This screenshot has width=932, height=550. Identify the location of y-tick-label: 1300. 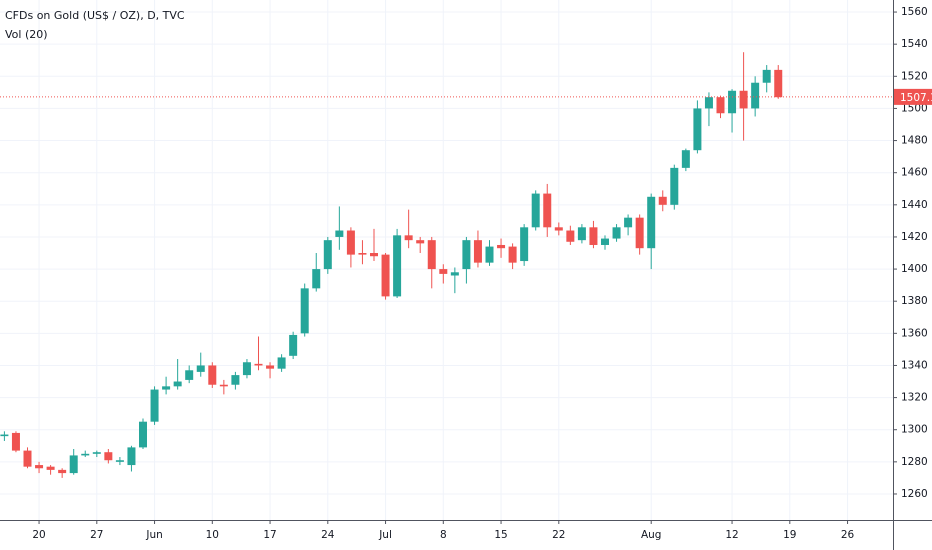
(914, 430).